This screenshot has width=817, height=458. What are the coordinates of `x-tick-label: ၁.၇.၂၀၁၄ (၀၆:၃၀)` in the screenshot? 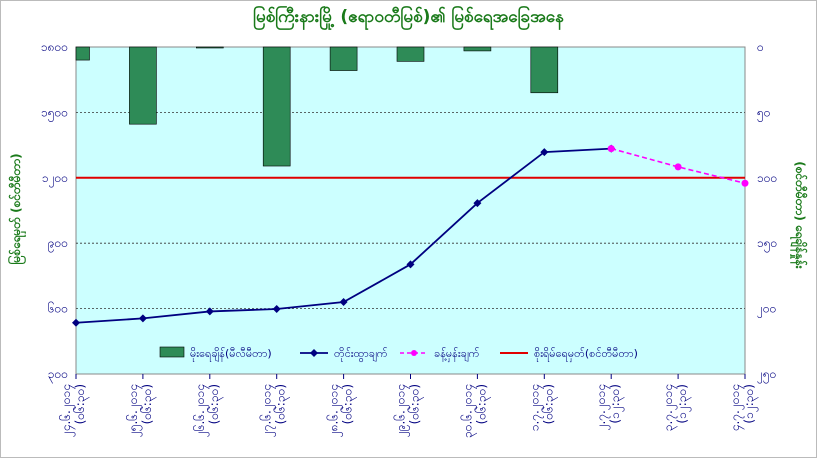 It's located at (542, 407).